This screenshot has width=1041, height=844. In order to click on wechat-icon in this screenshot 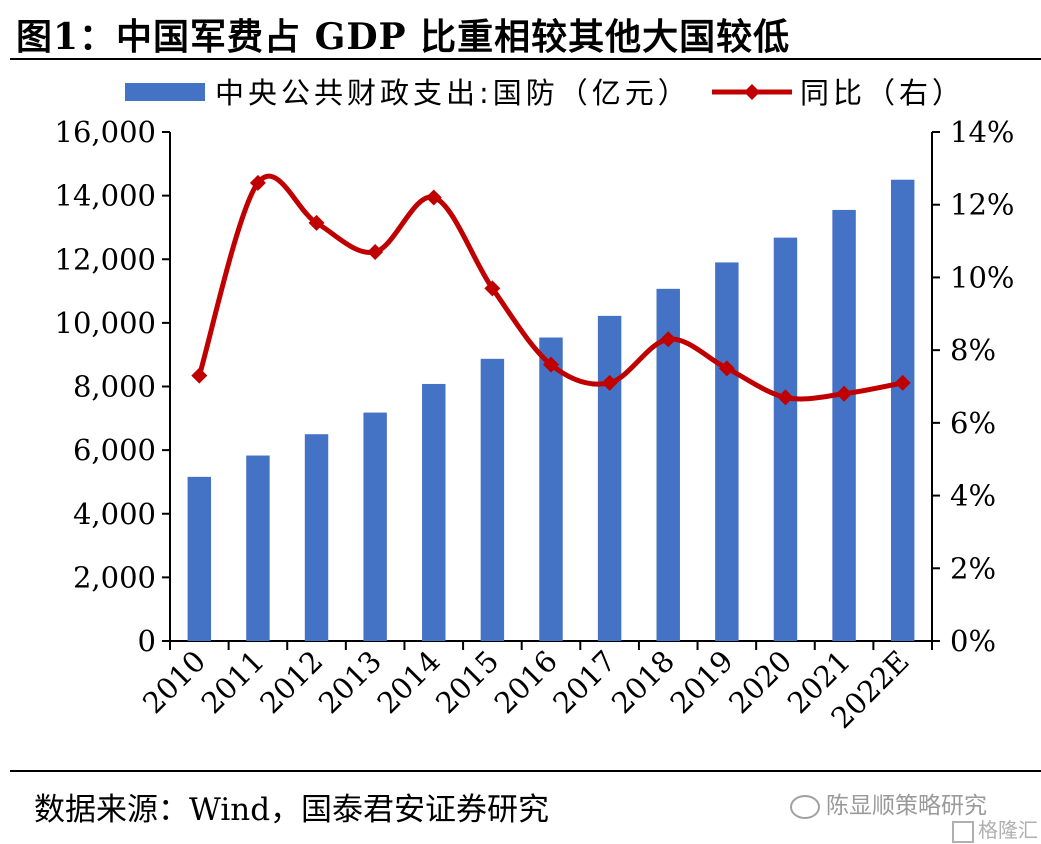, I will do `click(805, 806)`.